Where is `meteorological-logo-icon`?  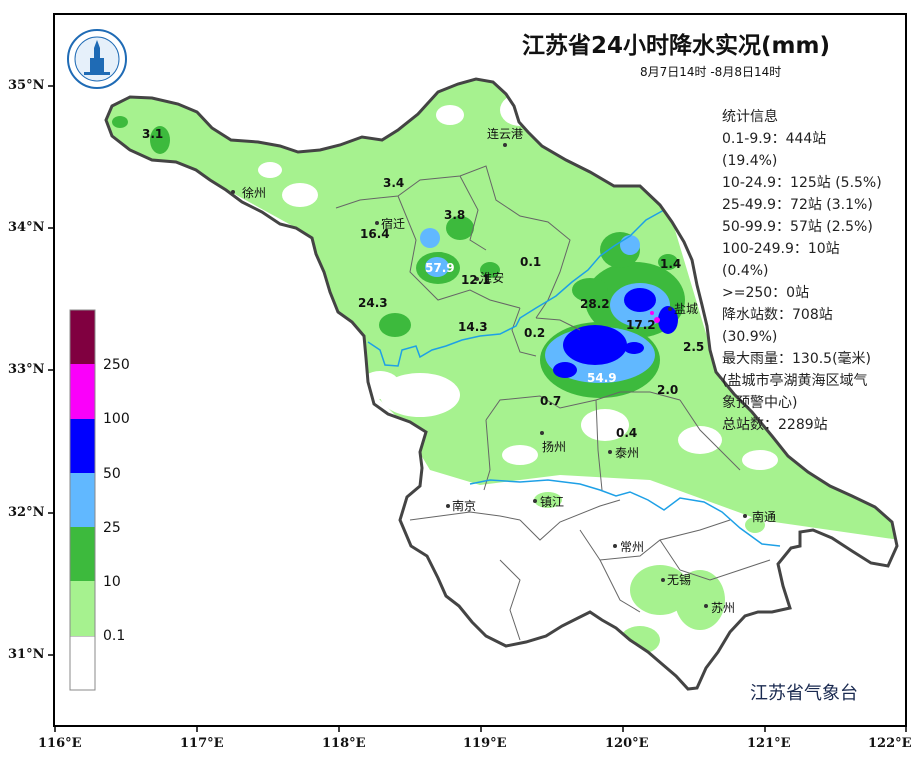 meteorological-logo-icon is located at coordinates (97, 59).